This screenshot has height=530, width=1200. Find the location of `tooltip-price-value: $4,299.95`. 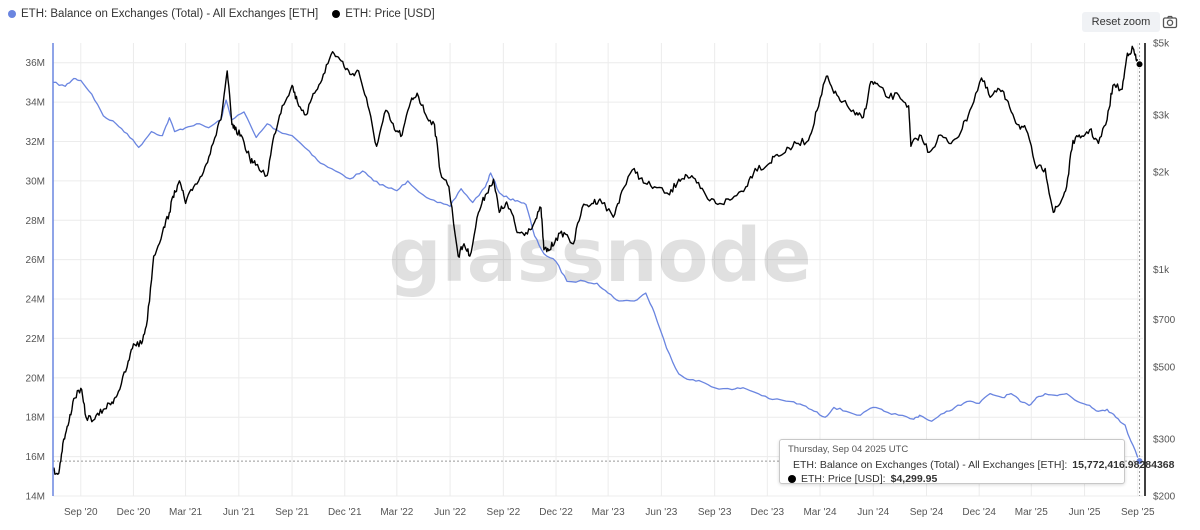

tooltip-price-value: $4,299.95 is located at coordinates (914, 479).